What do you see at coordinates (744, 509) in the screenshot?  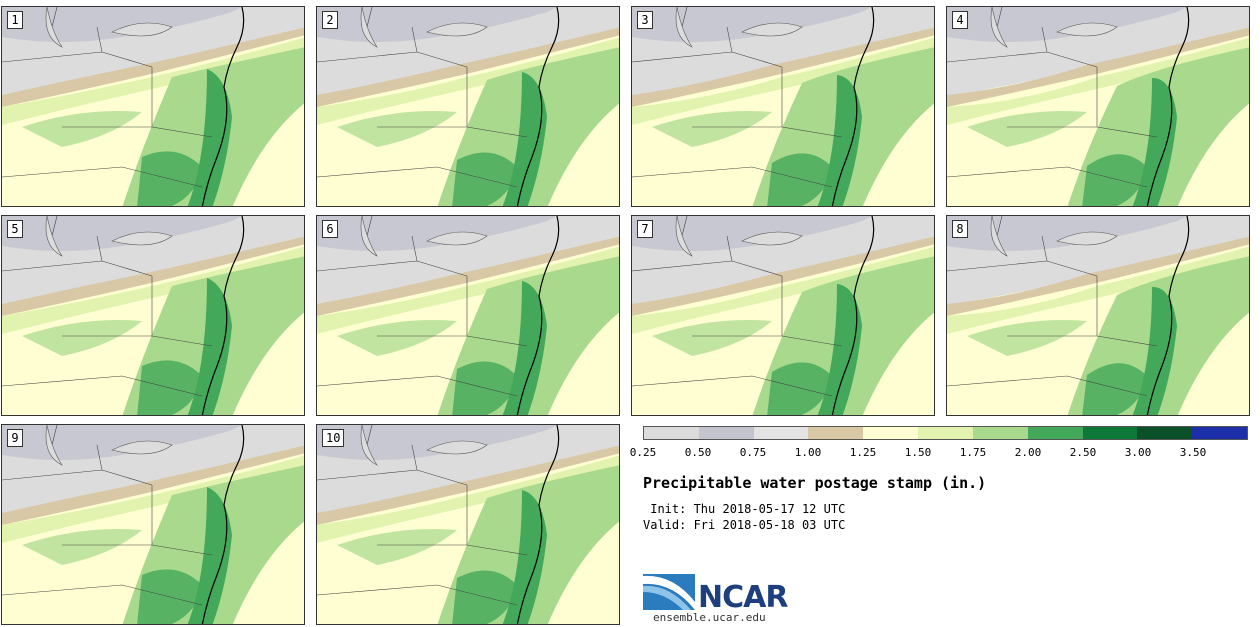 I see `init-time: Init: Thu 2018-05-17 12 UTC` at bounding box center [744, 509].